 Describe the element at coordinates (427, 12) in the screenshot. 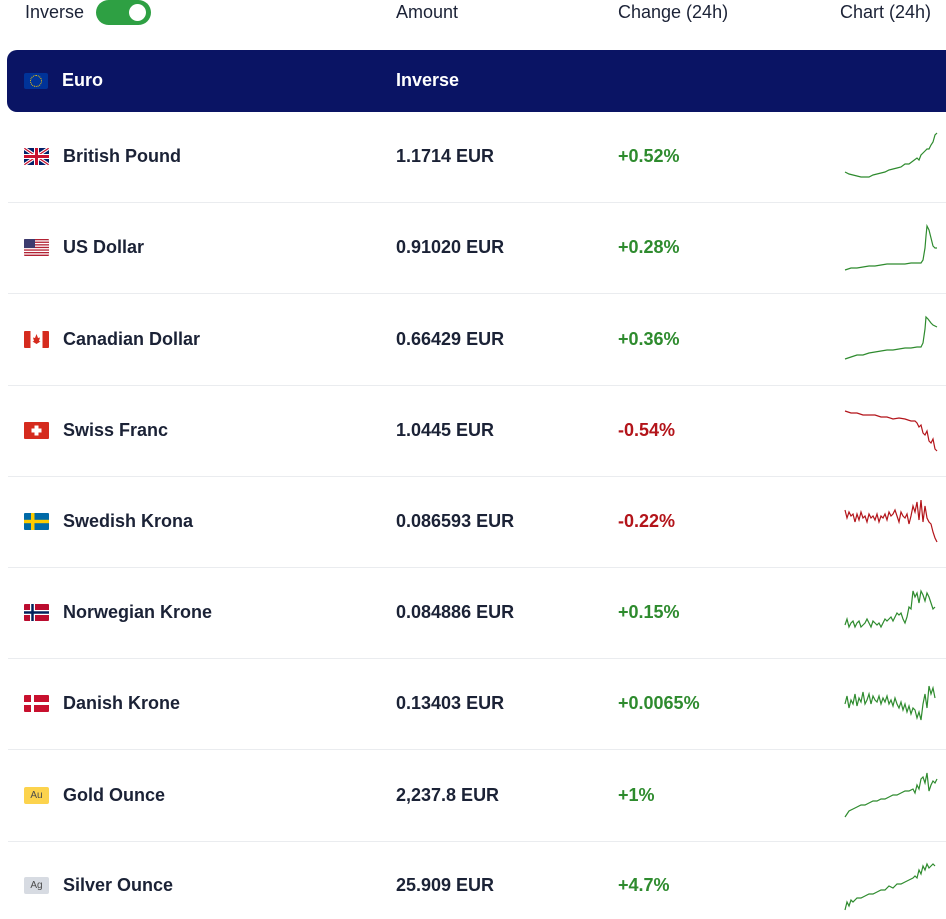

I see `amount-column-header: Amount` at that location.